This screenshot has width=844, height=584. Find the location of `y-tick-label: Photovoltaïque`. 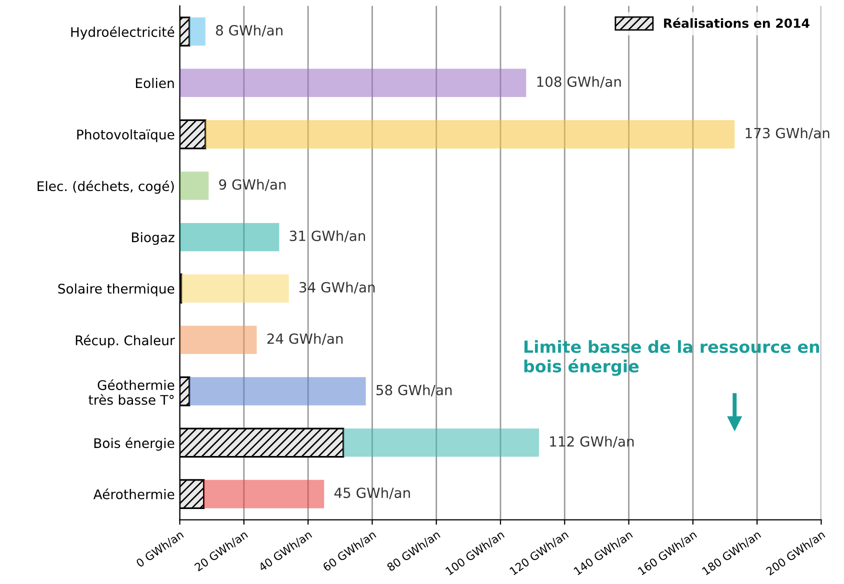

y-tick-label: Photovoltaïque is located at coordinates (125, 135).